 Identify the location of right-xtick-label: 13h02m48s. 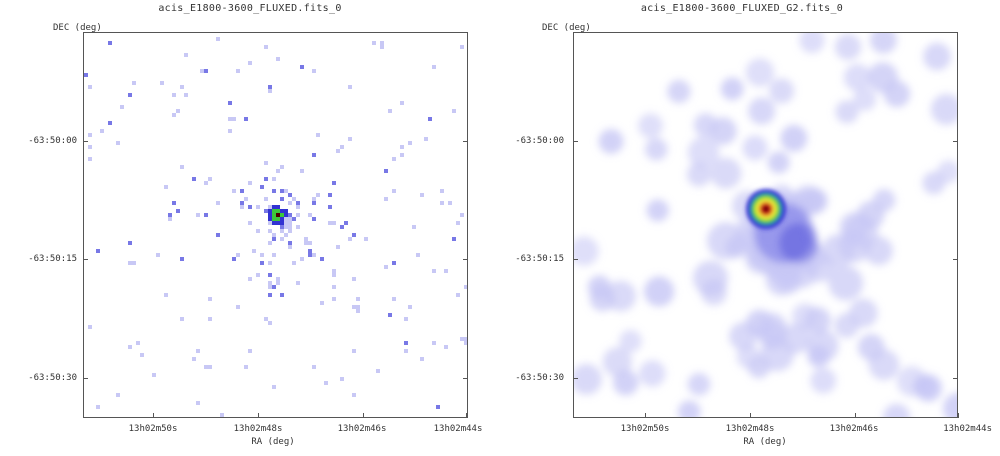
(750, 429).